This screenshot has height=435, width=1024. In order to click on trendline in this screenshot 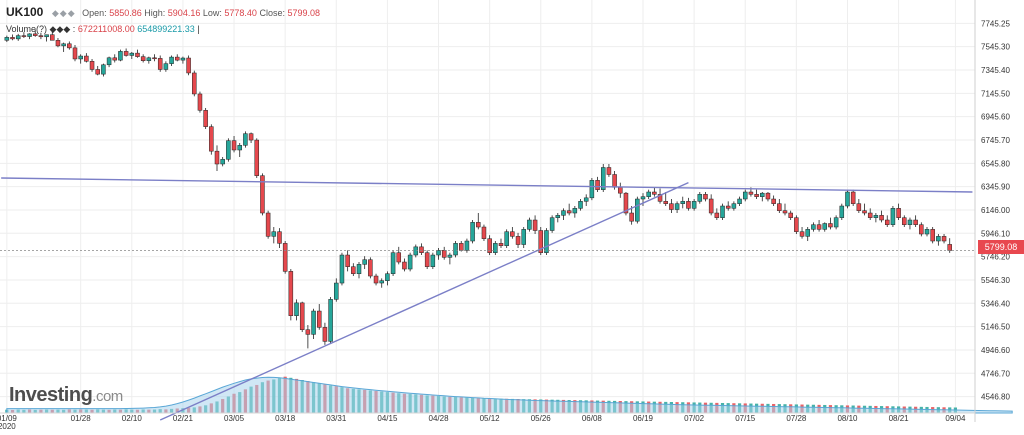, I will do `click(487, 185)`.